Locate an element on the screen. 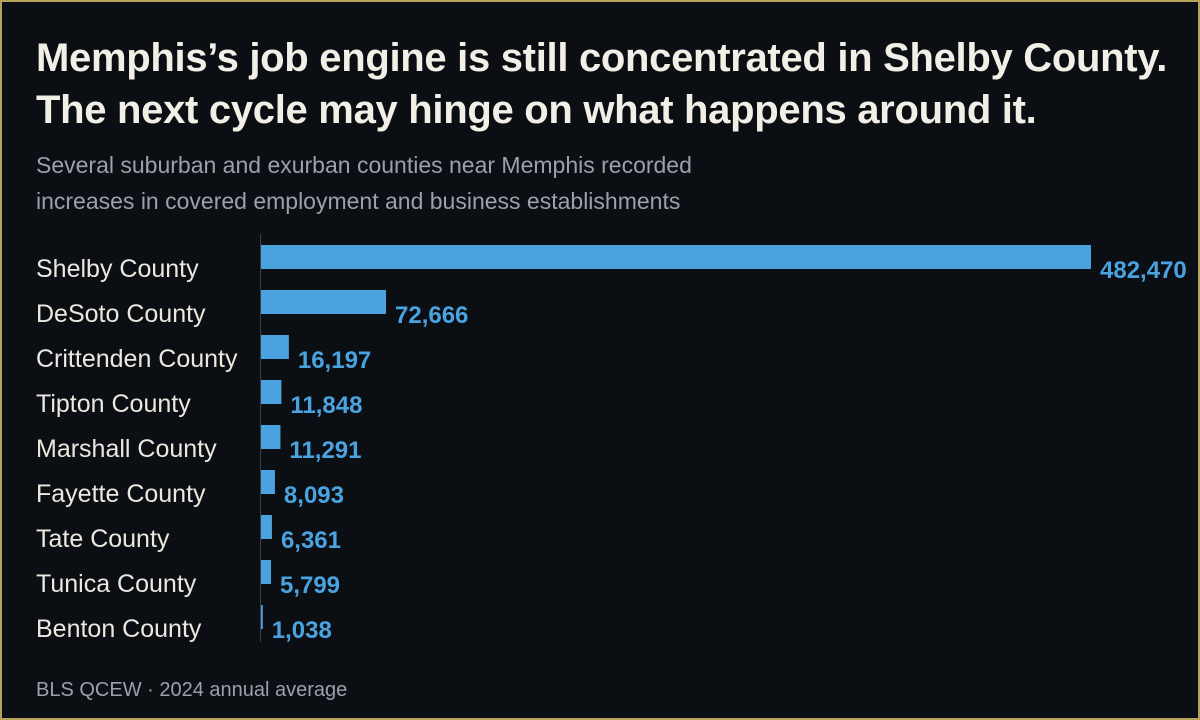  value-label: 5,799 is located at coordinates (310, 585).